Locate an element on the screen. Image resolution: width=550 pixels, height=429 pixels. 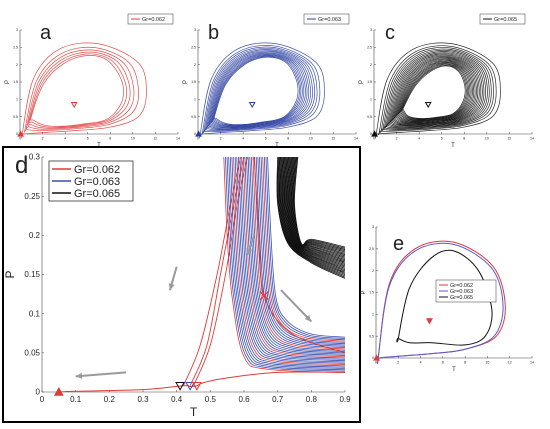
x-tick-label: 0.7 is located at coordinates (278, 399).